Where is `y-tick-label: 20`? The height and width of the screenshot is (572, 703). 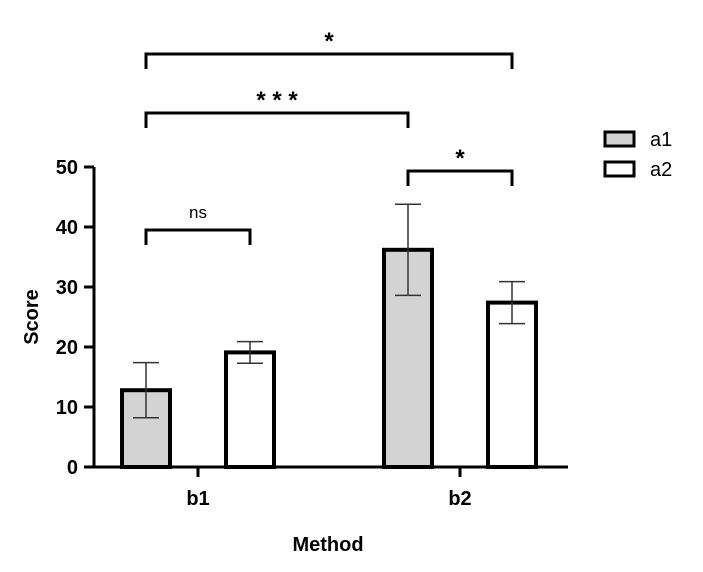 y-tick-label: 20 is located at coordinates (67, 348).